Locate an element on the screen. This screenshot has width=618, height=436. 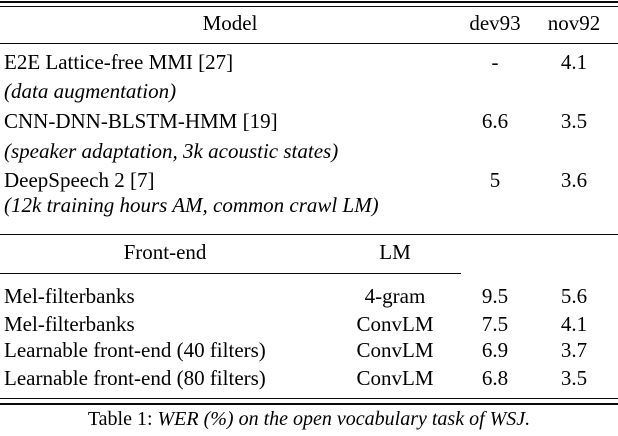
table-row-note: (speaker adaptation, 3k acoustic states) is located at coordinates (309, 151).